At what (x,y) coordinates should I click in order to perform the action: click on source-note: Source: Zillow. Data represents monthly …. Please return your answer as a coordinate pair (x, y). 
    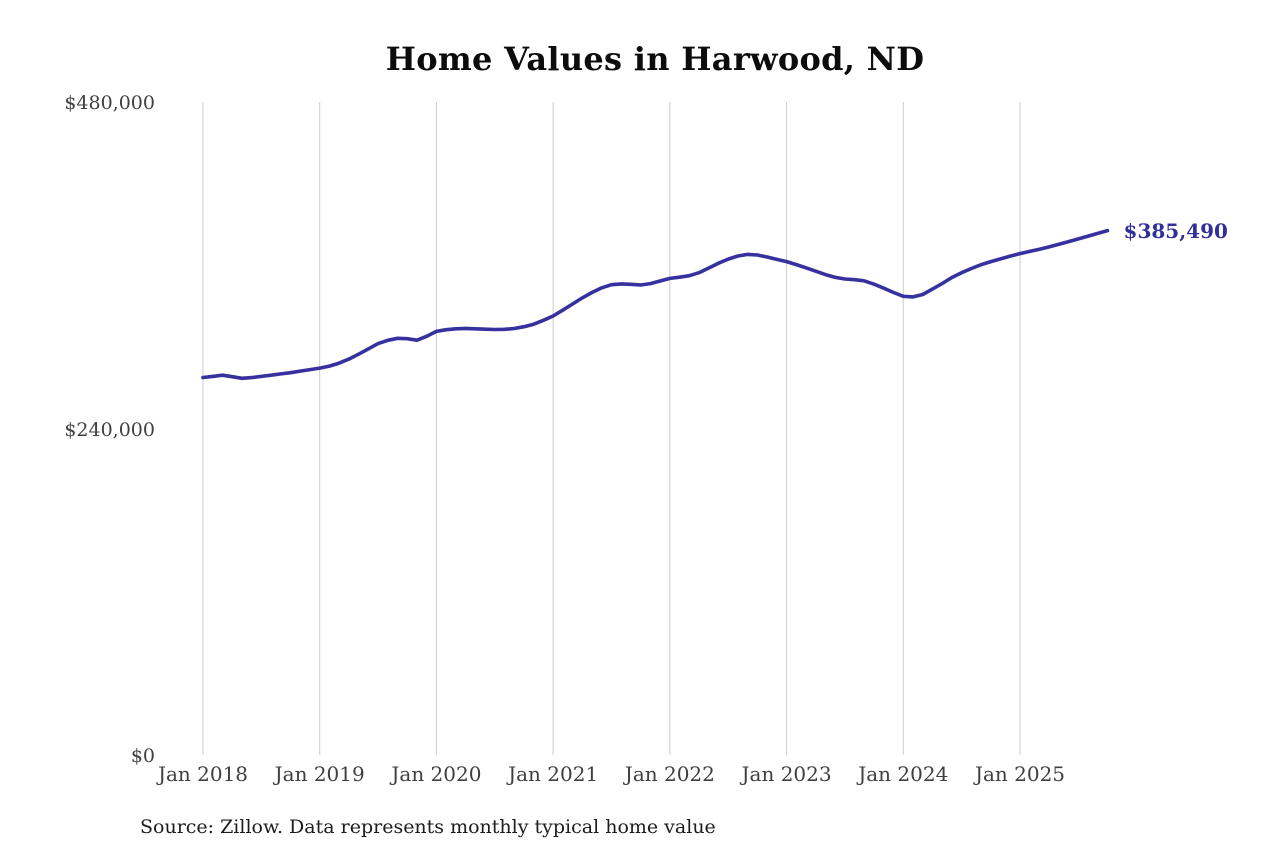
    Looking at the image, I should click on (428, 827).